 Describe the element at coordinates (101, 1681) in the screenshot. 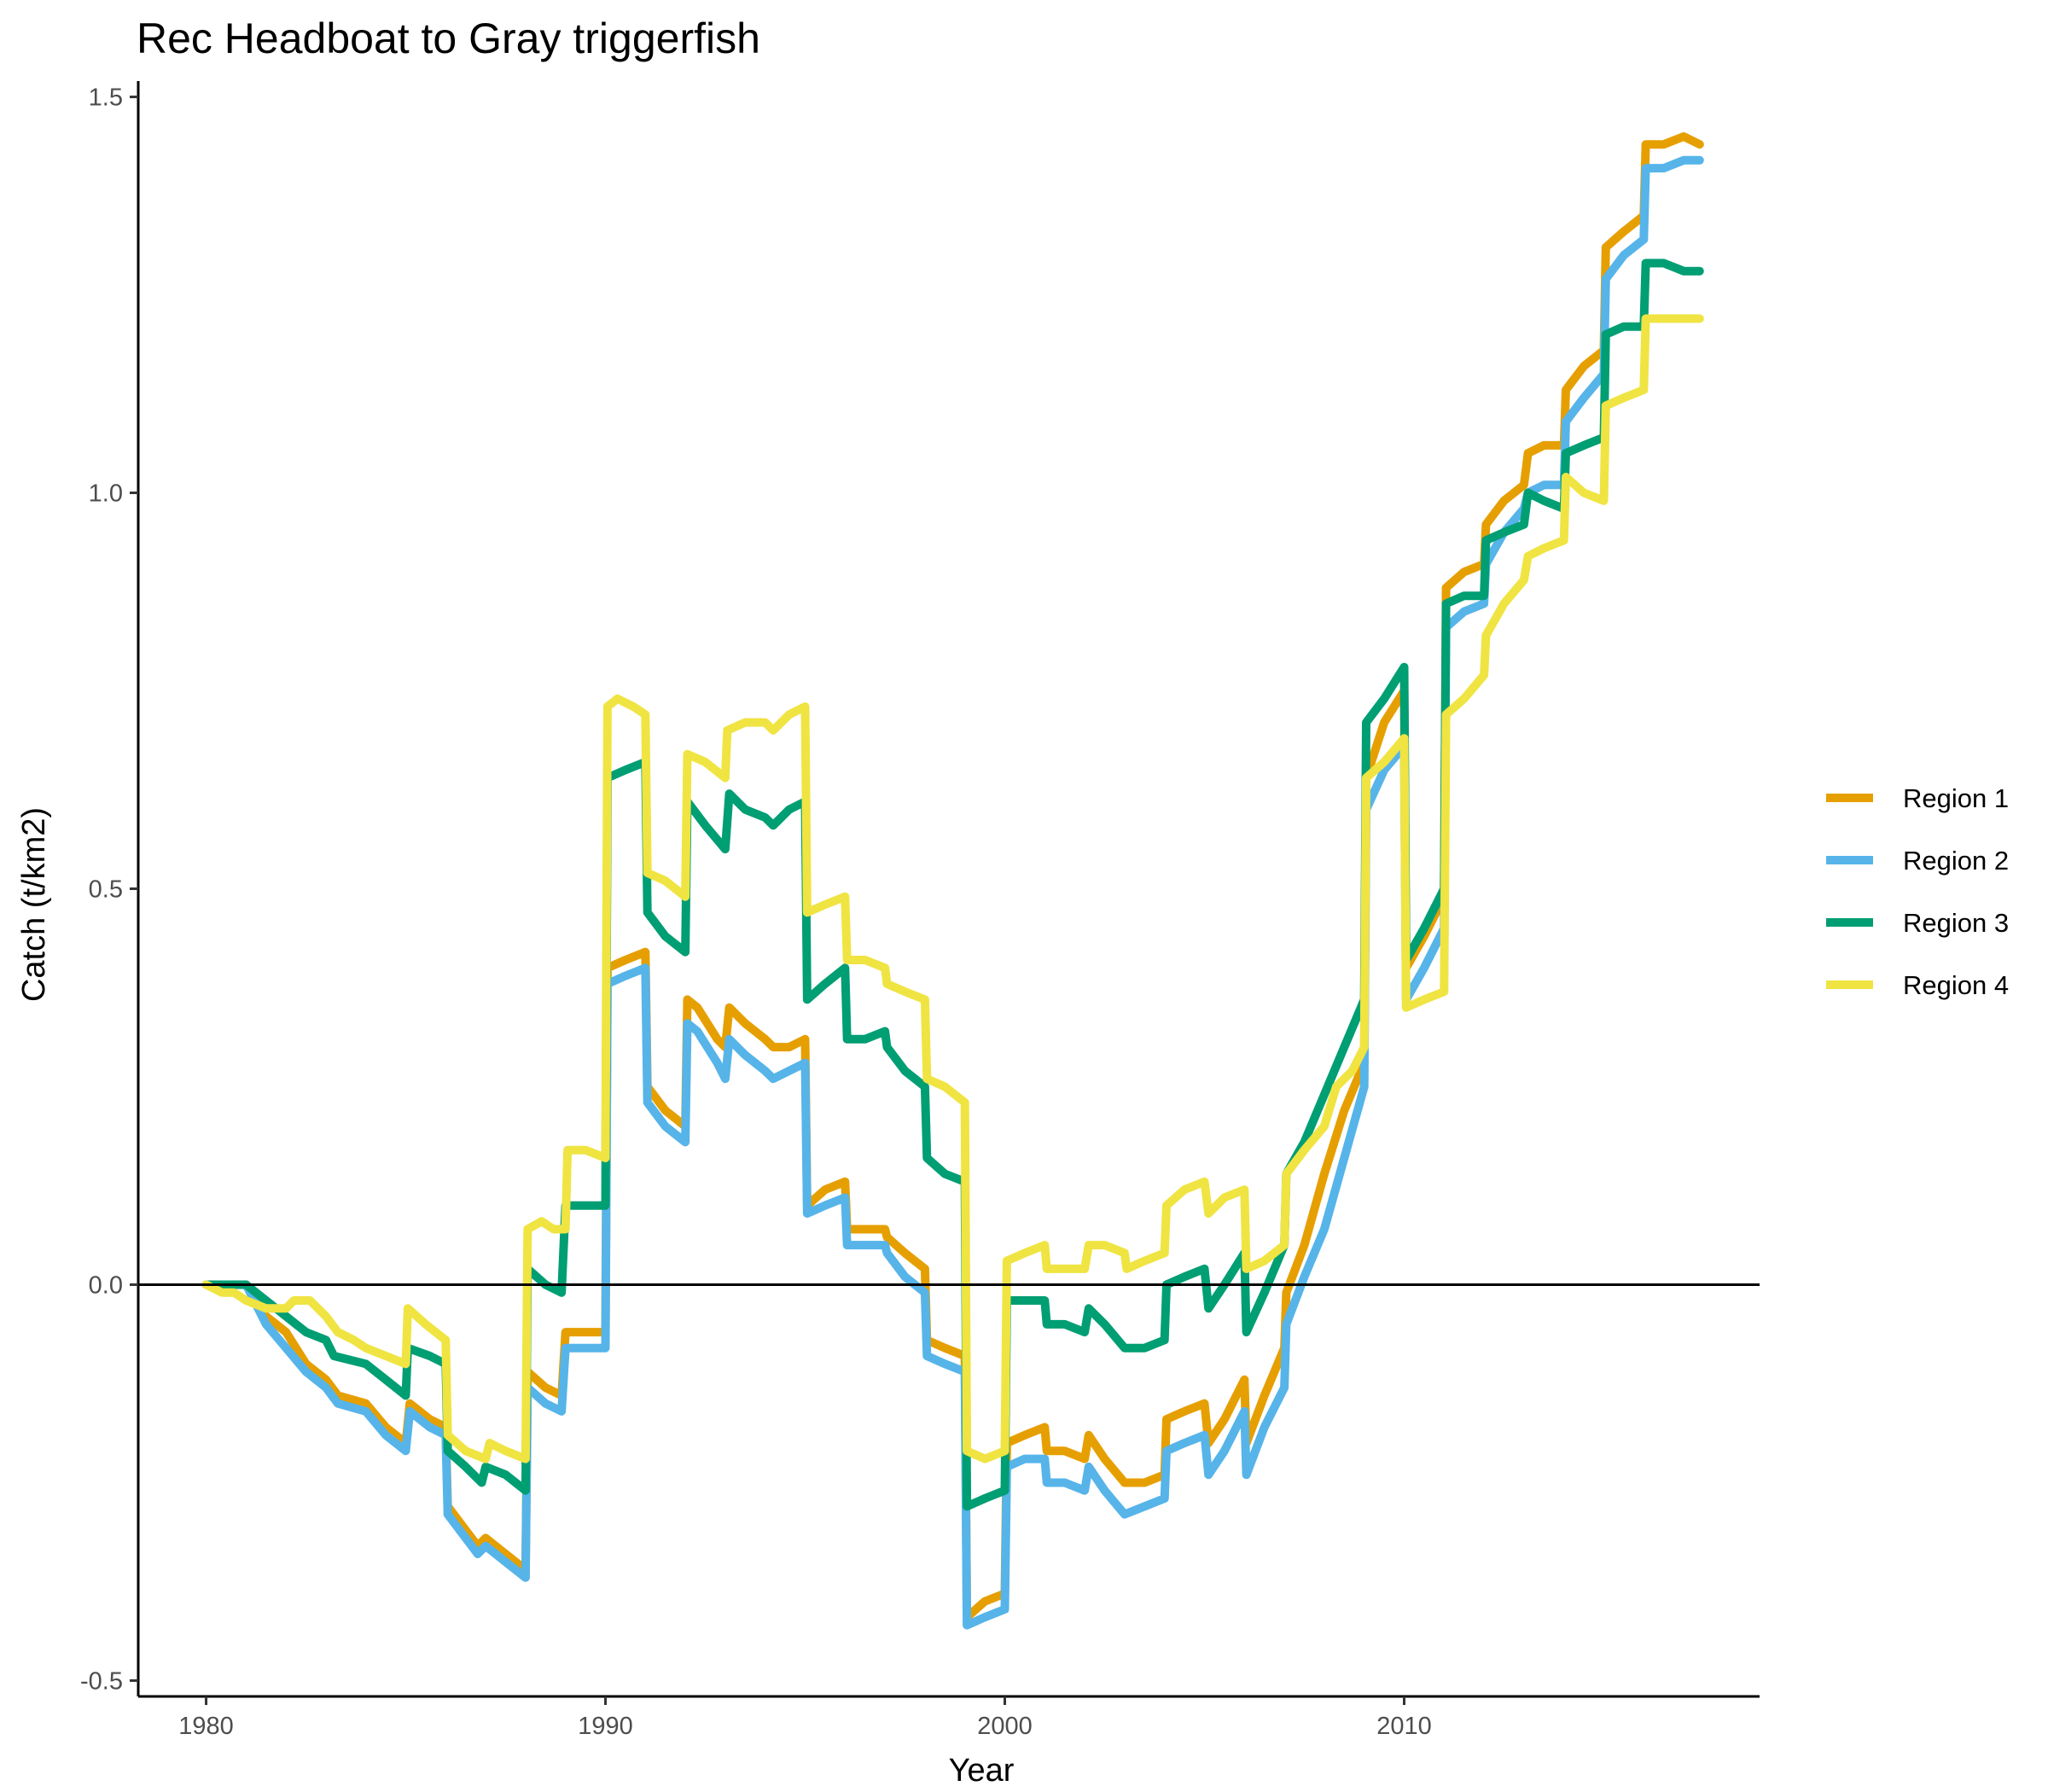

I see `y-tick-label: -0.5` at that location.